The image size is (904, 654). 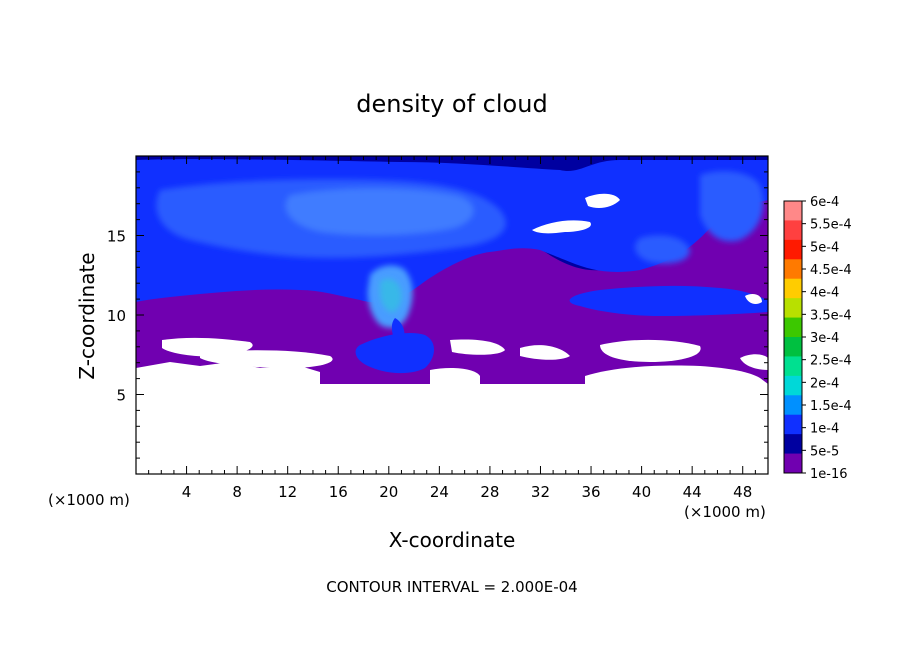 I want to click on colorbar-label: 5e-4, so click(x=824, y=247).